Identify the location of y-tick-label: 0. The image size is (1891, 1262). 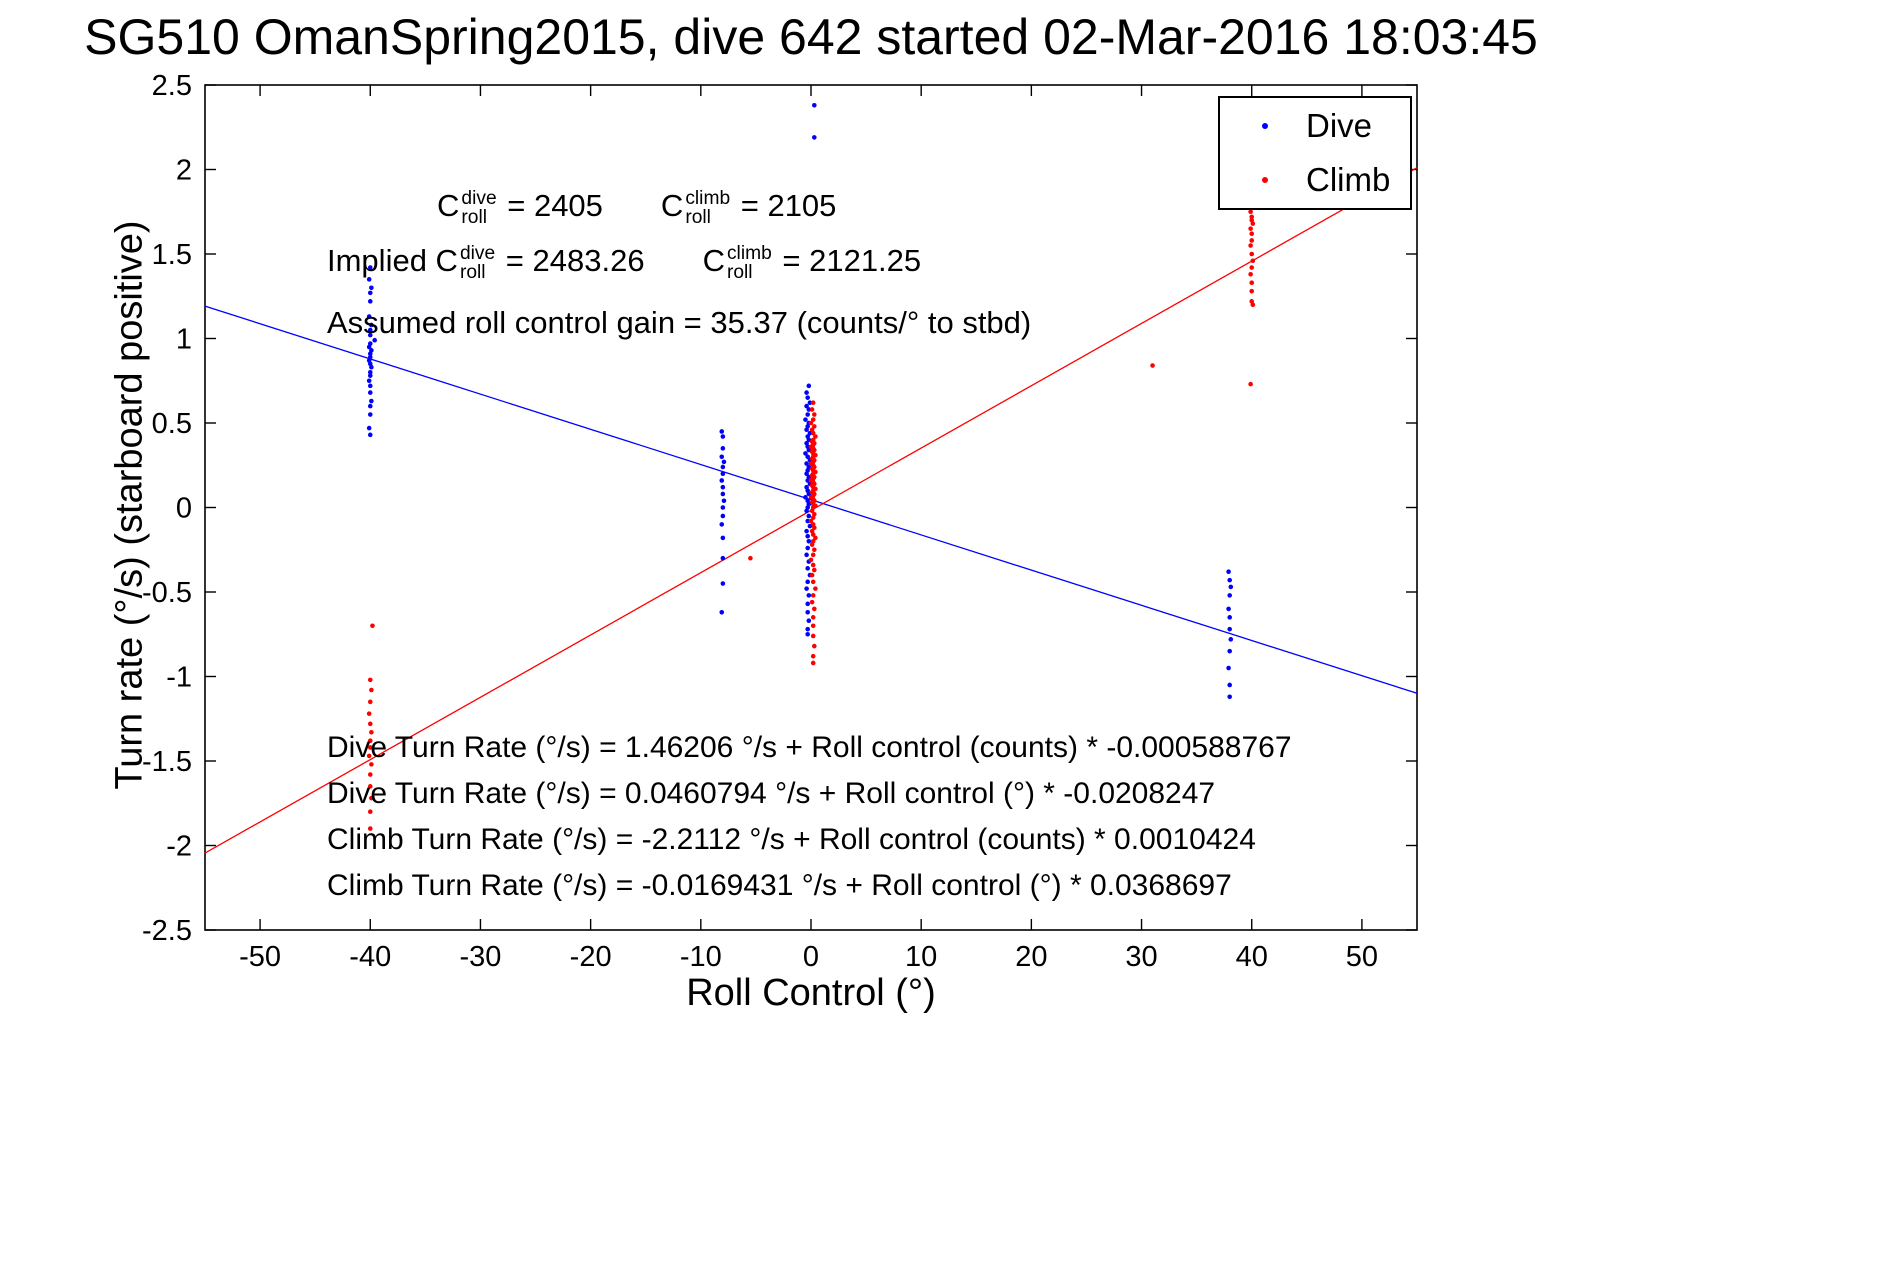
(184, 509).